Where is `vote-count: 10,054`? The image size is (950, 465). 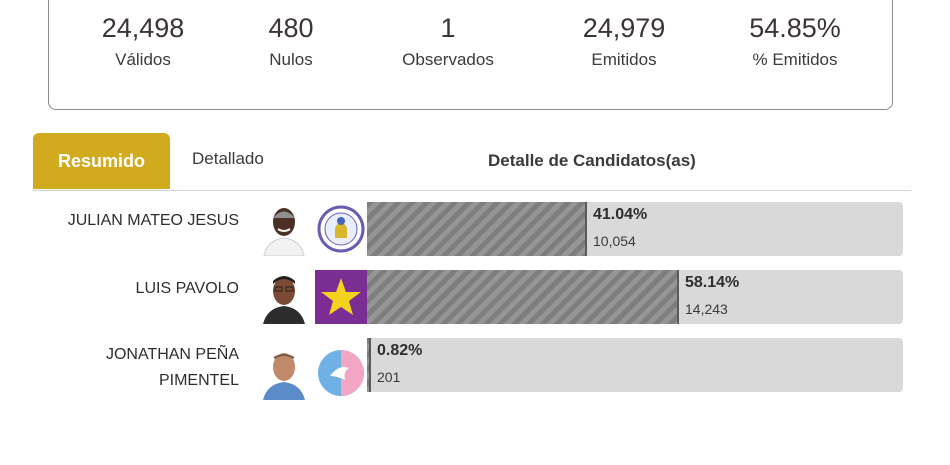
vote-count: 10,054 is located at coordinates (614, 241).